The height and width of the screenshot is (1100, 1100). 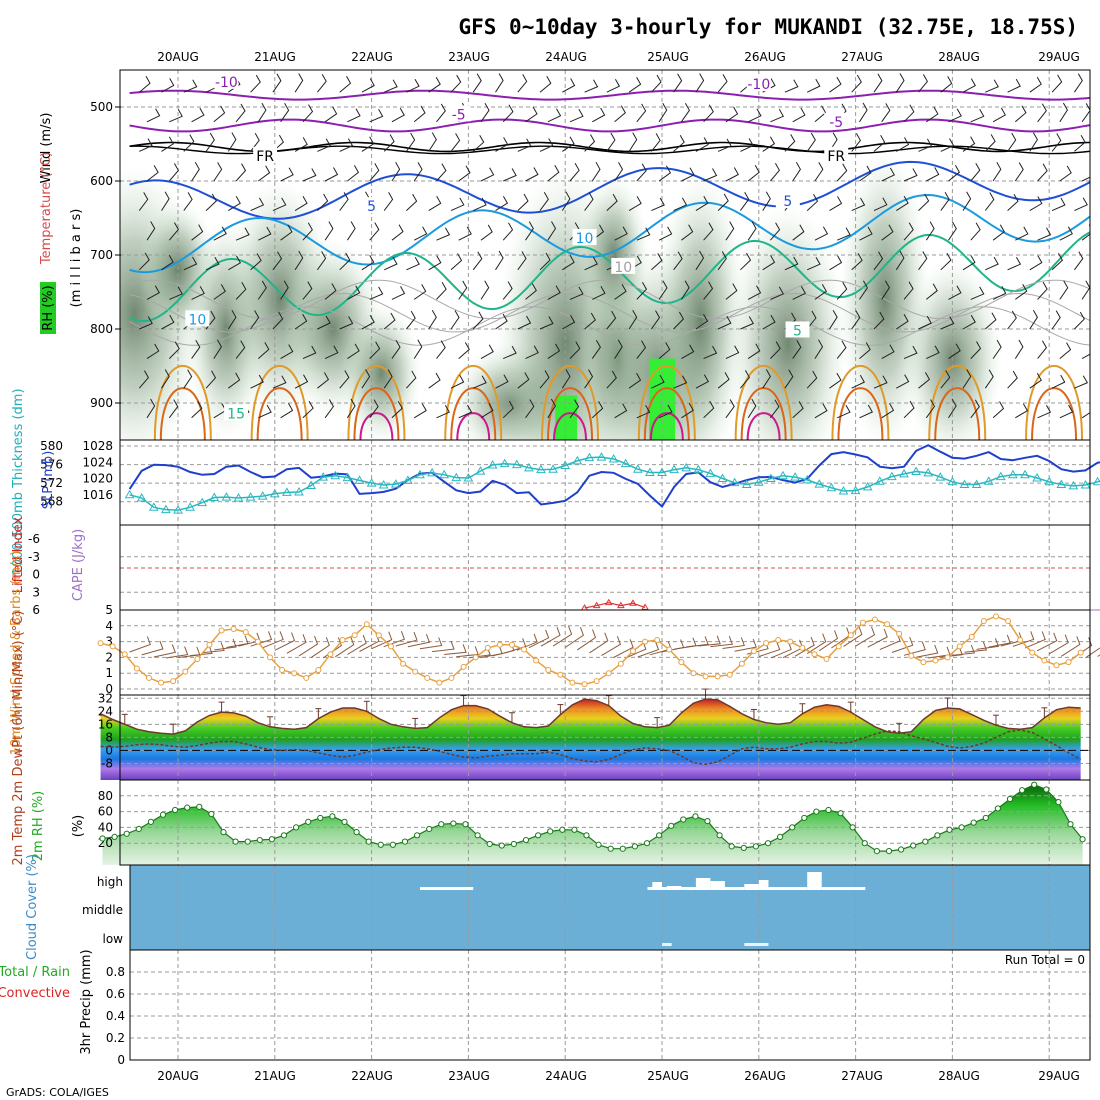 I want to click on rh-tick-label: 40, so click(x=105, y=827).